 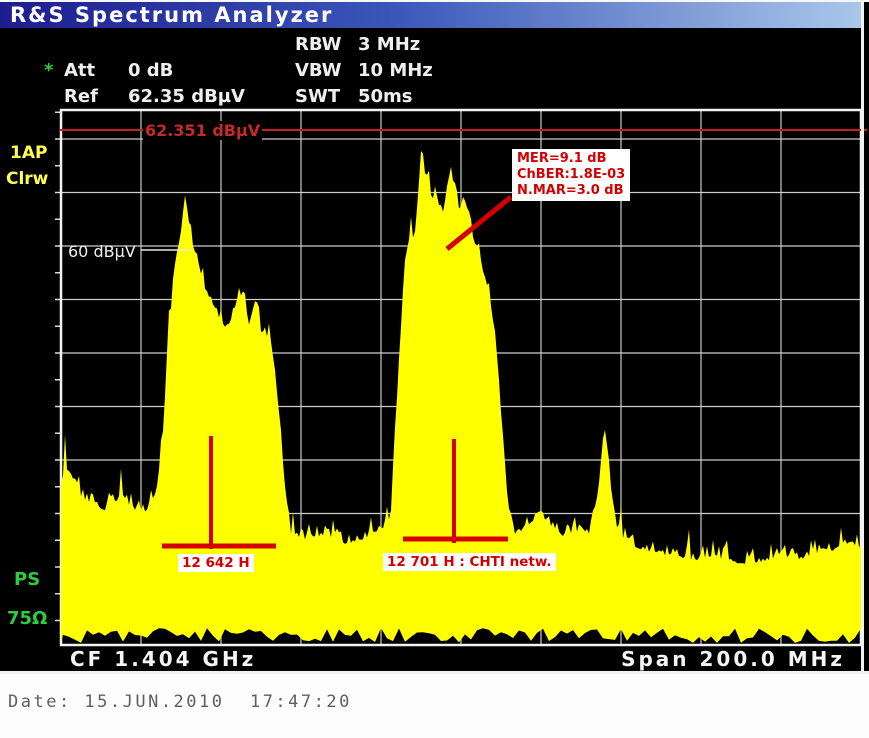 I want to click on rbw-value: 3 MHz, so click(x=389, y=44).